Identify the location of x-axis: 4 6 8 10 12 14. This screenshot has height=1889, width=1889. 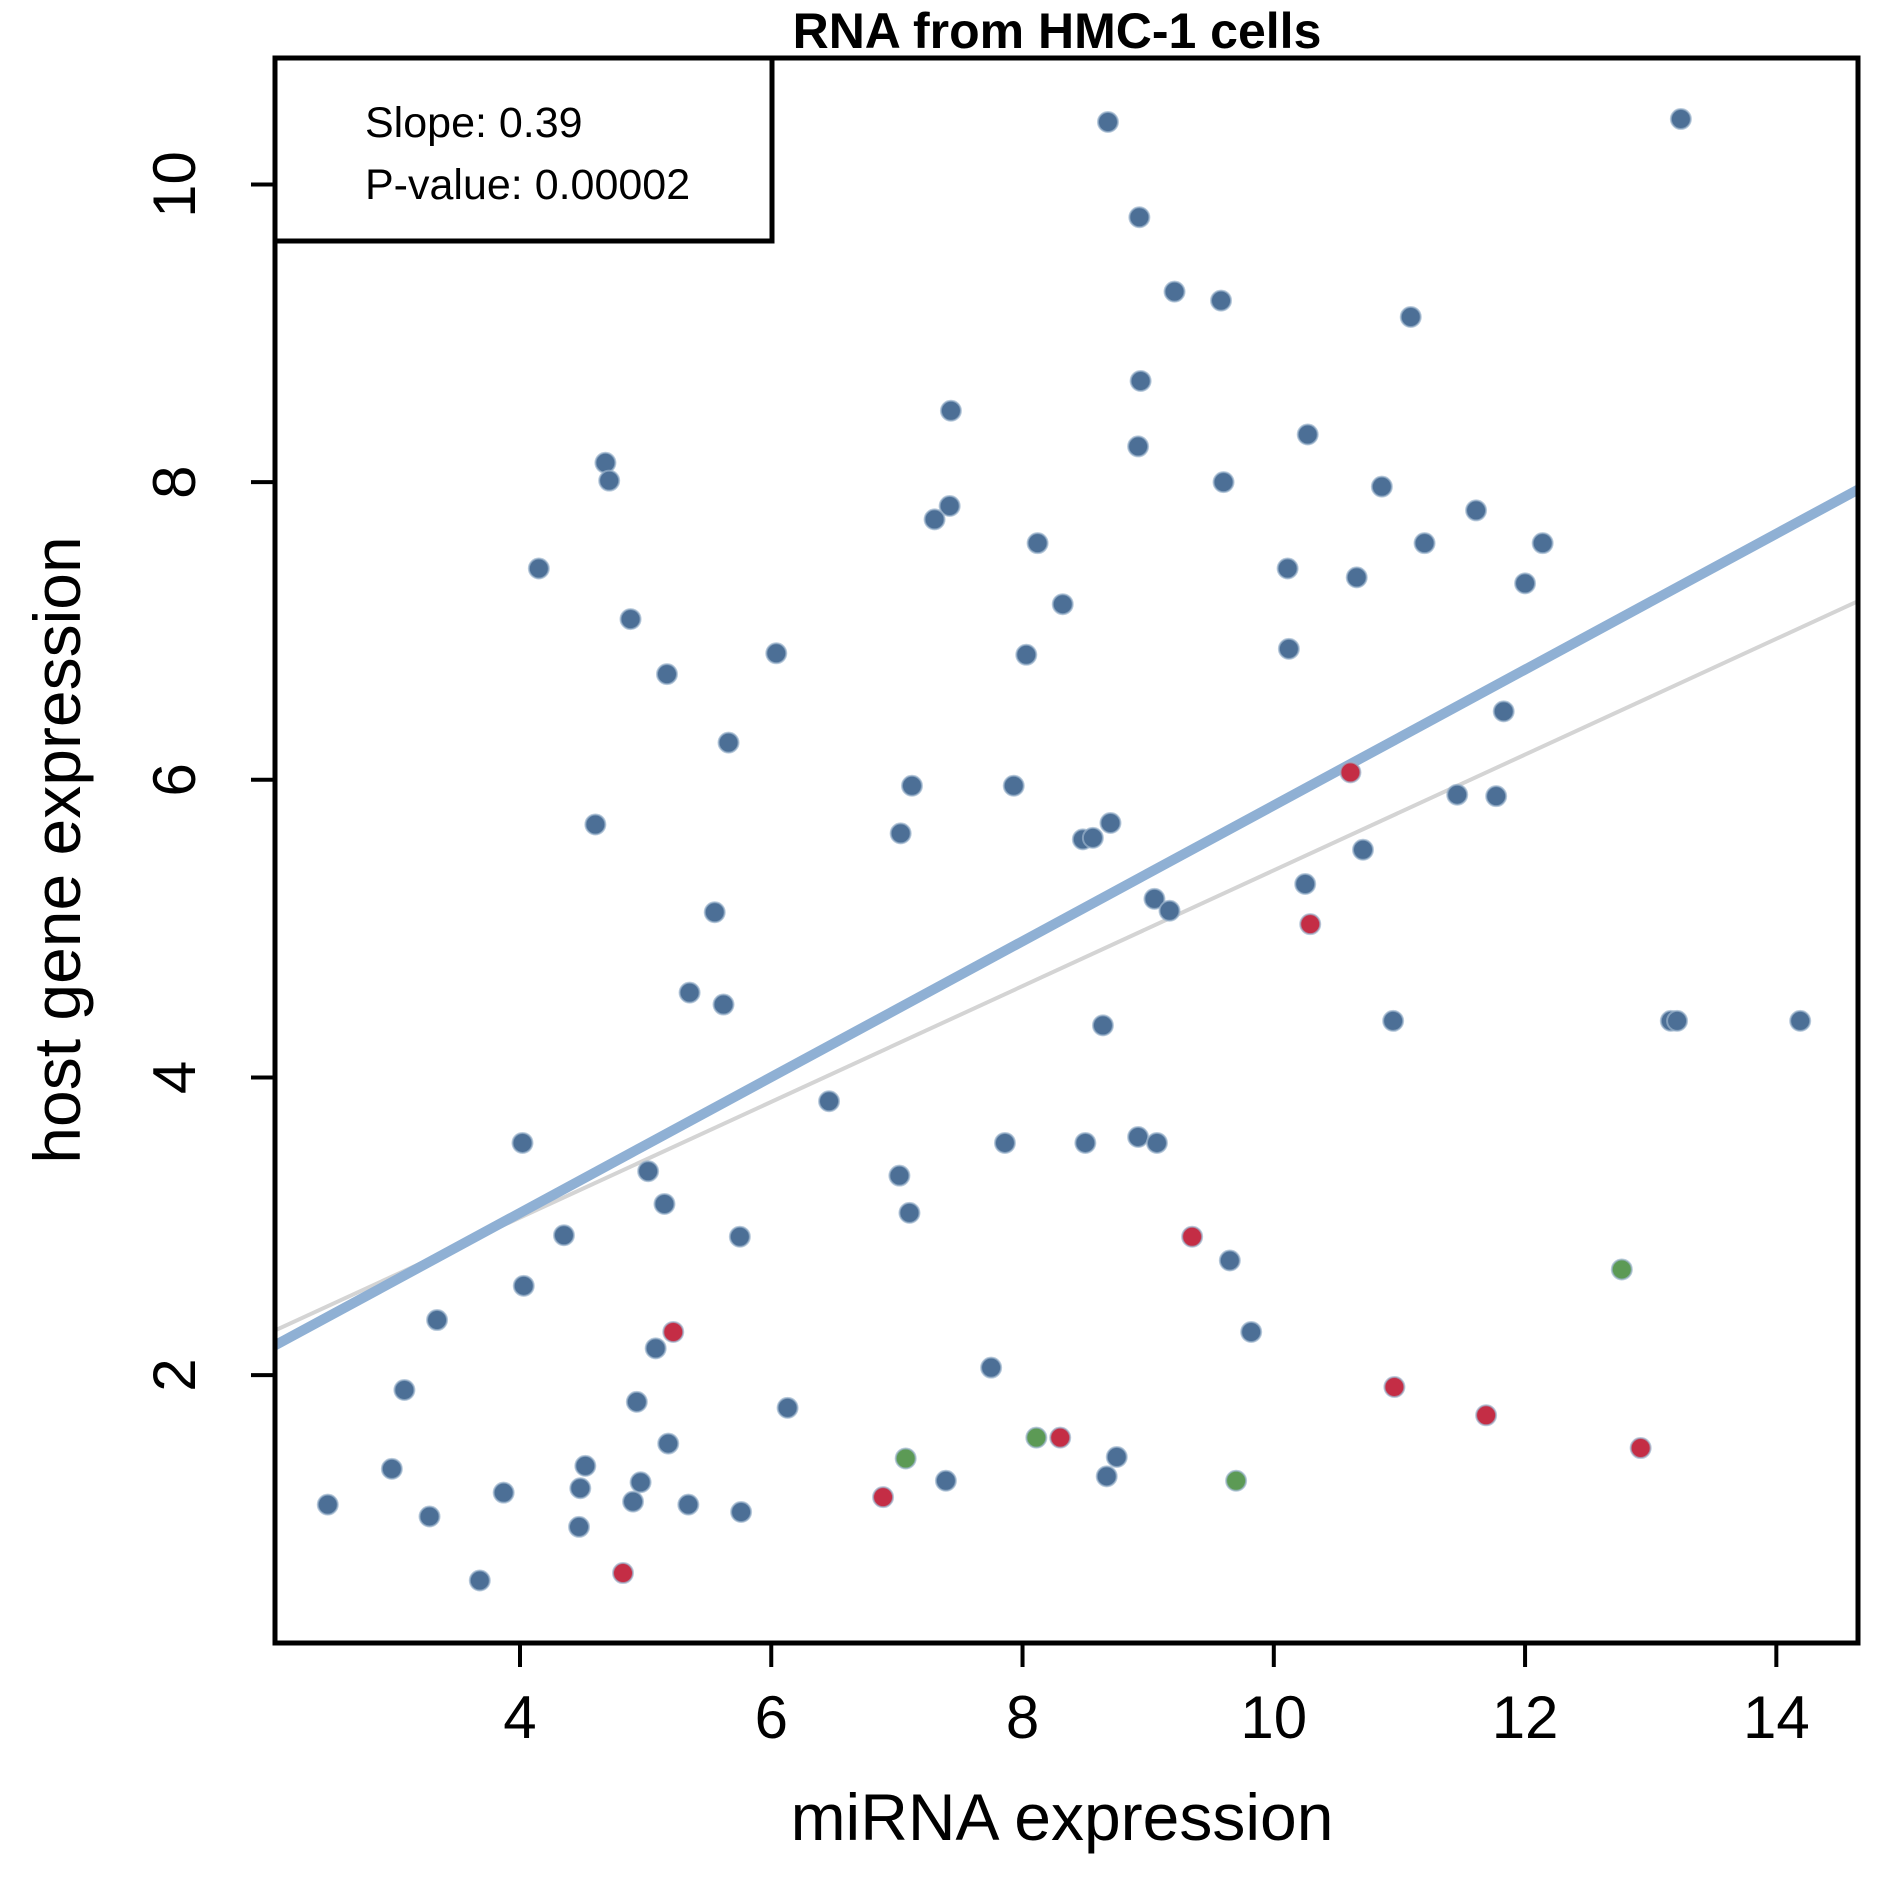
(1156, 1697).